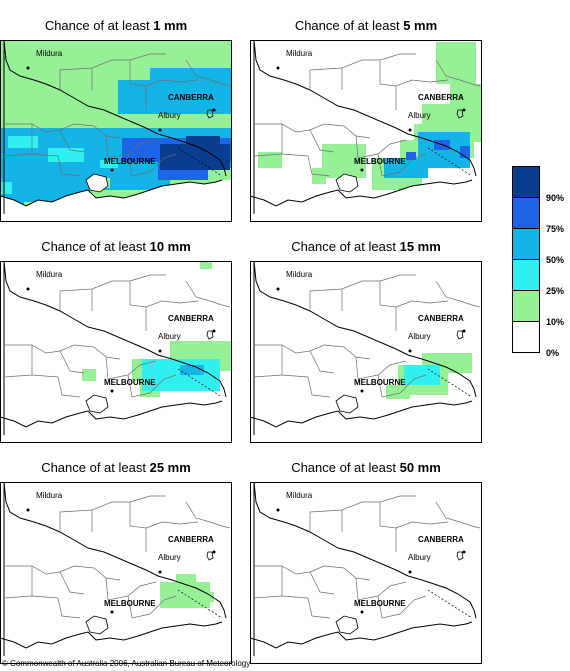  Describe the element at coordinates (116, 25) in the screenshot. I see `panel-title: Chance of at least 1 mm` at that location.